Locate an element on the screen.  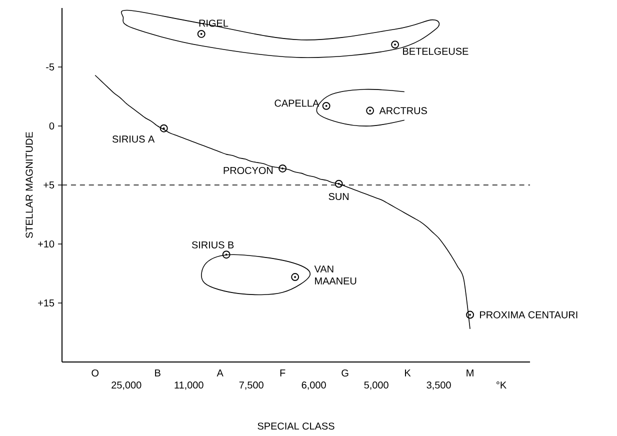
y-tick-label: +10 is located at coordinates (46, 244).